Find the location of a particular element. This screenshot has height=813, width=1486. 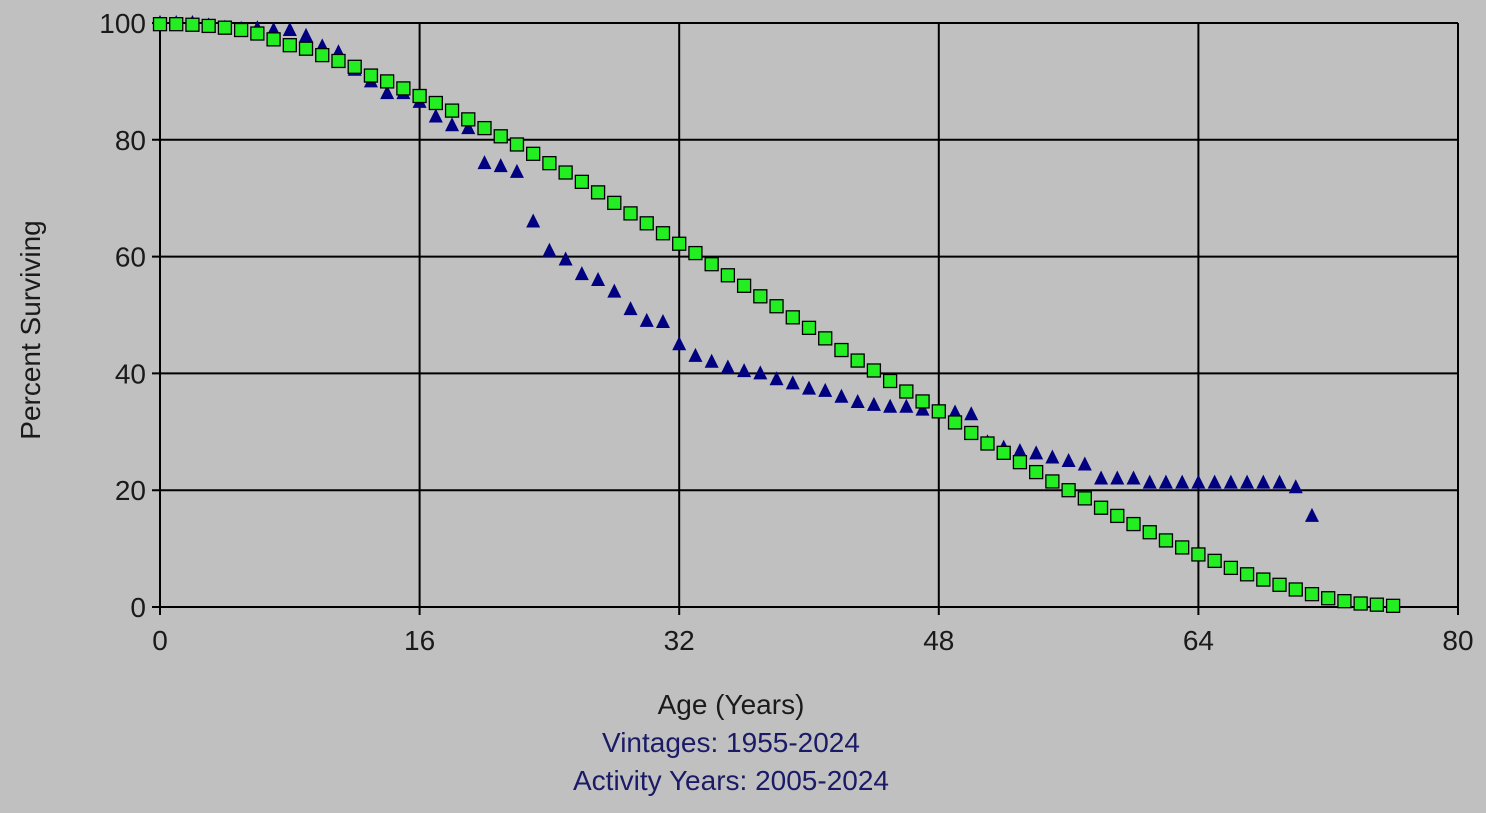

y-axis-ticks: 0 20 40 60 80 100 is located at coordinates (122, 315).